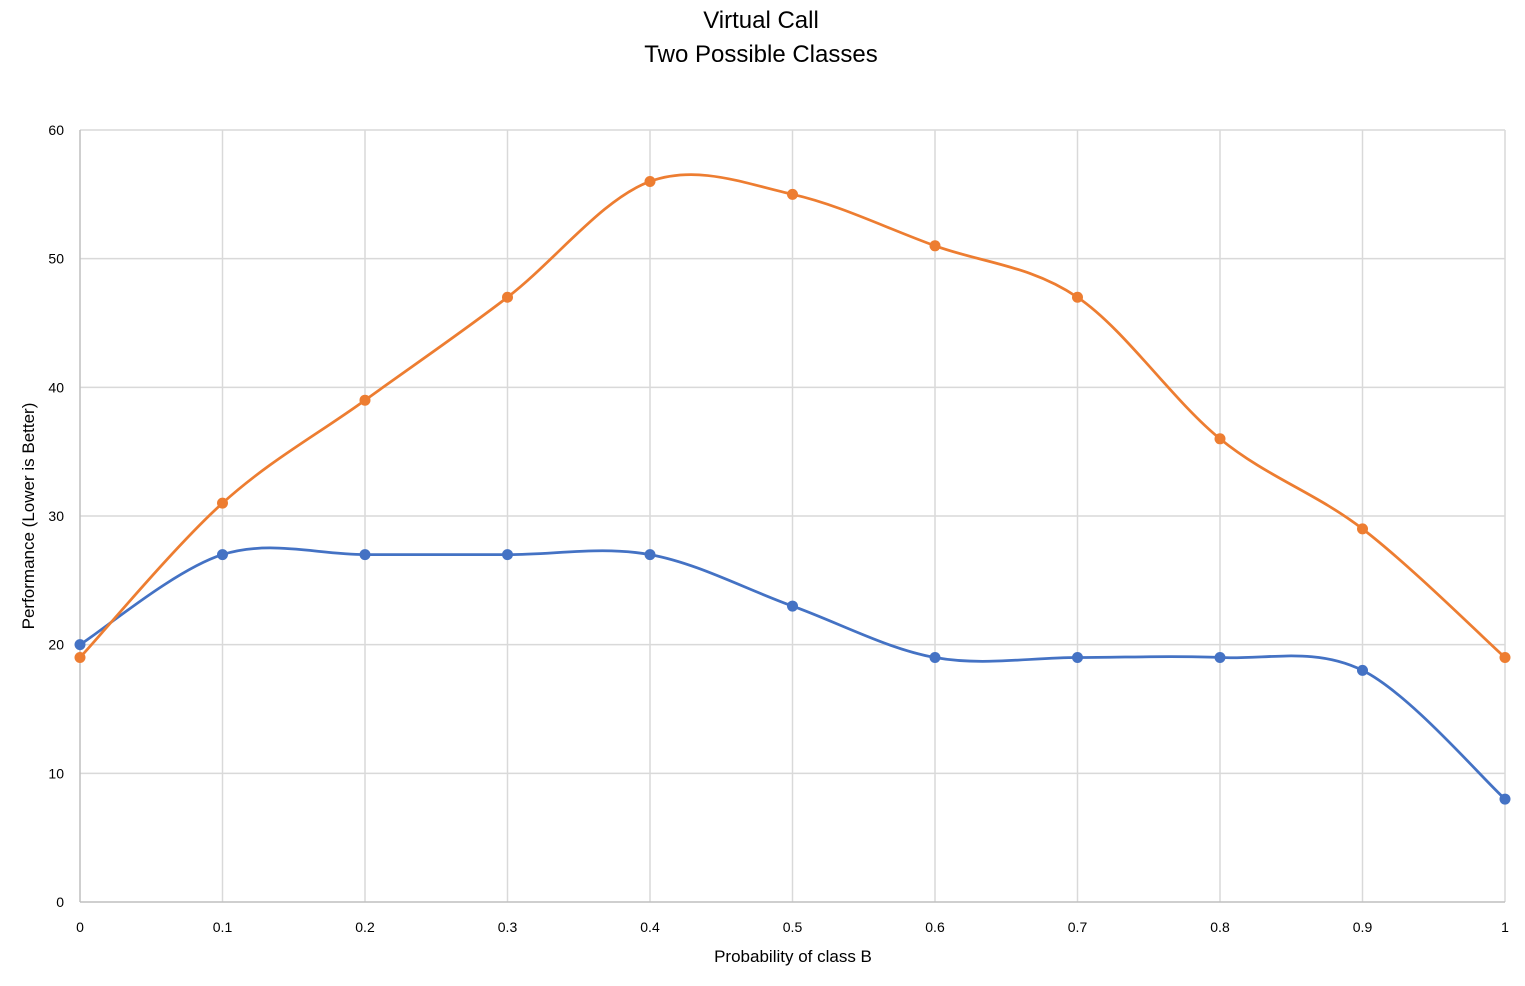 The image size is (1525, 986). Describe the element at coordinates (508, 927) in the screenshot. I see `x-tick-label: 0.3` at that location.